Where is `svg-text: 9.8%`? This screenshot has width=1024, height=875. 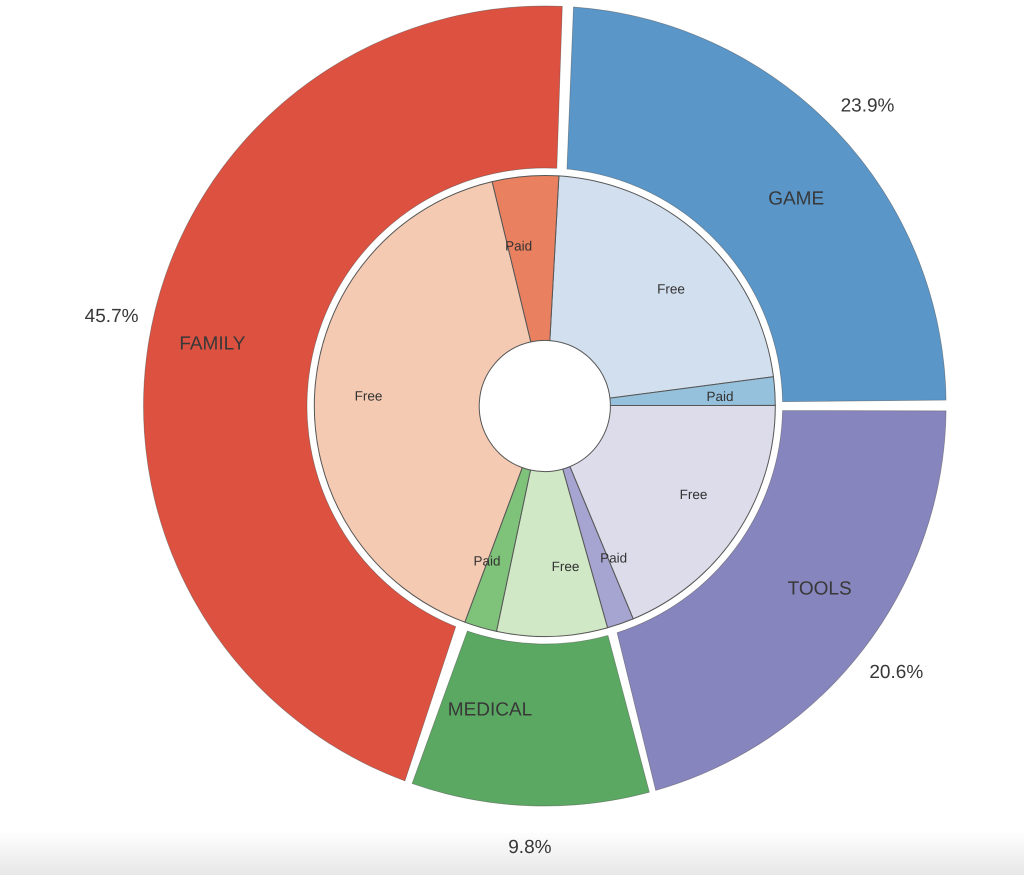 svg-text: 9.8% is located at coordinates (529, 847).